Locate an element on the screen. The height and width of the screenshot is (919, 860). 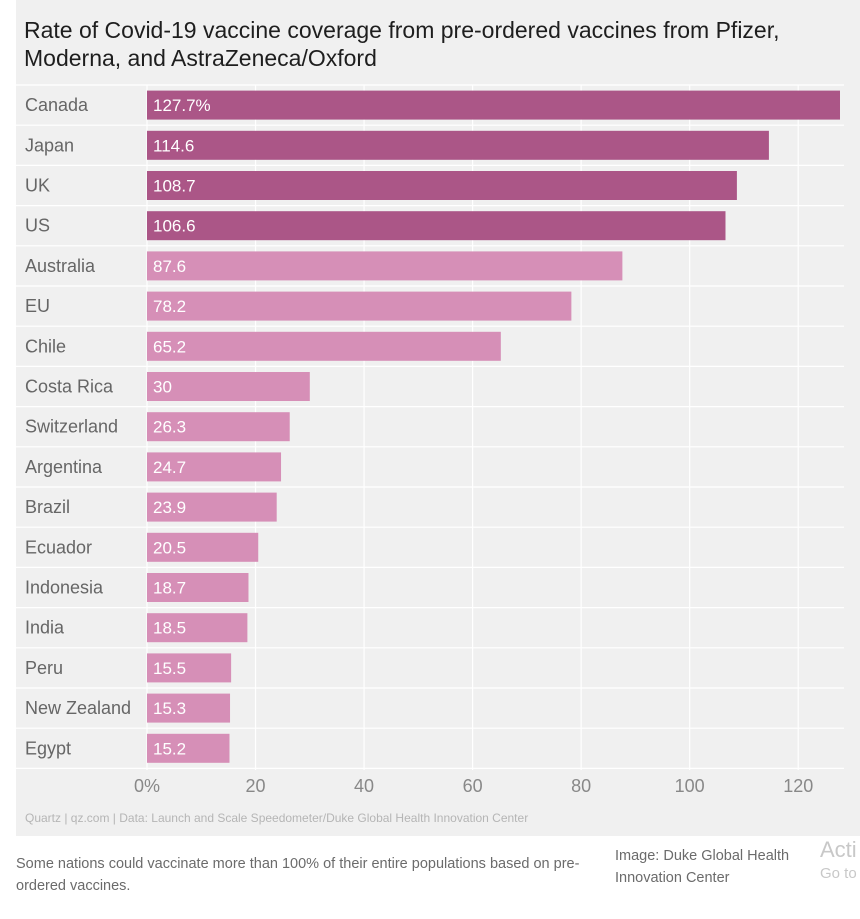
x-tick-label: 100 is located at coordinates (690, 786).